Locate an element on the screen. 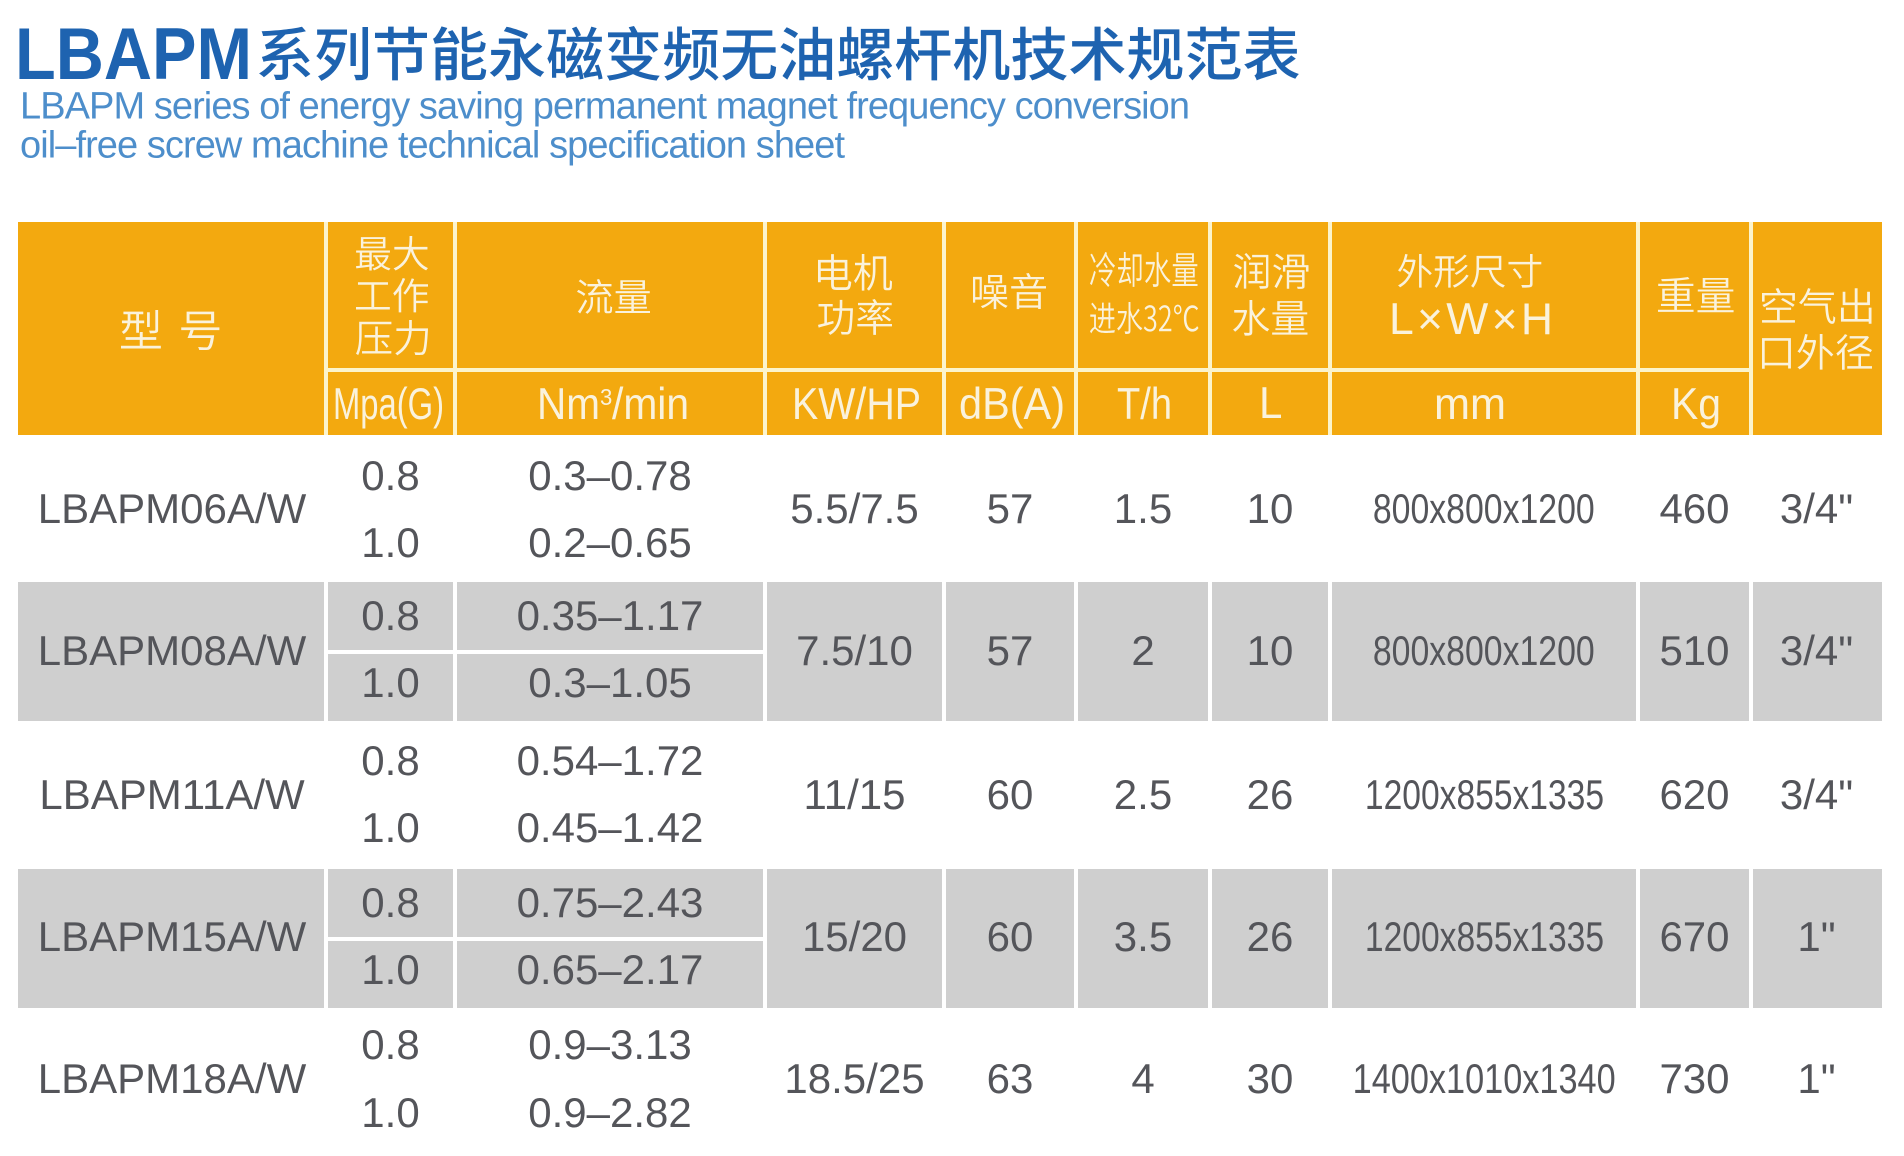 This screenshot has height=1156, width=1904. svg-text: /min is located at coordinates (650, 404).